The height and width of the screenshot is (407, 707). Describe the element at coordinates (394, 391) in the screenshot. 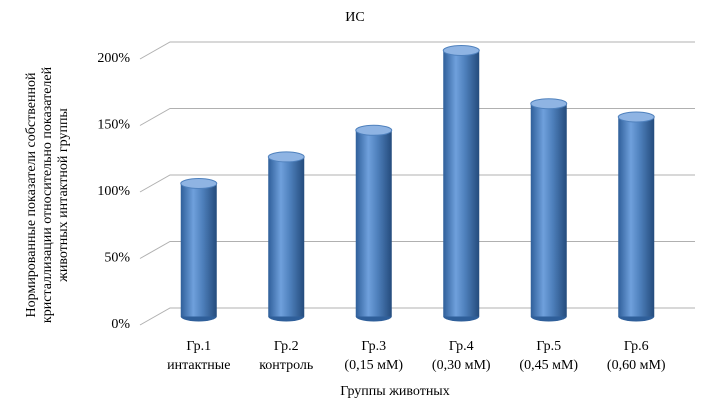

I see `x-axis-label: Группы животных` at that location.